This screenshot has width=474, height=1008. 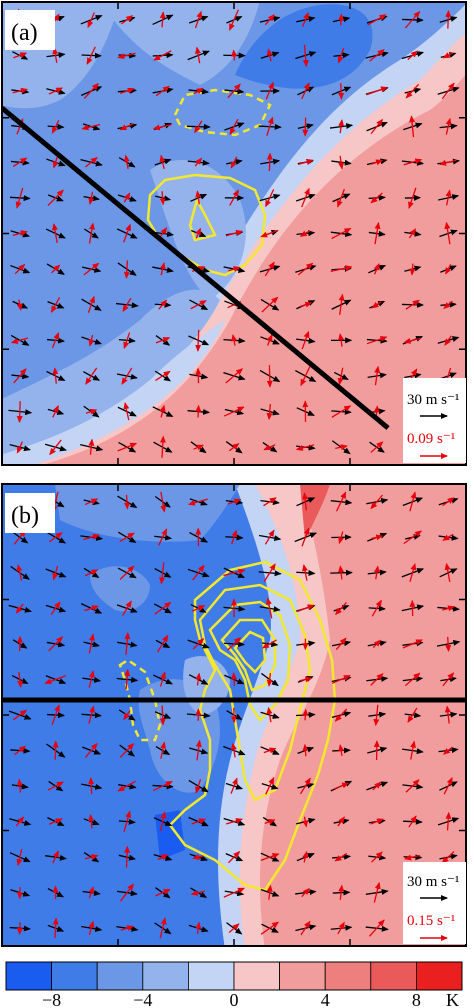 I want to click on colorbar-tick-labels: −8 −4 0 4 8, so click(x=231, y=999).